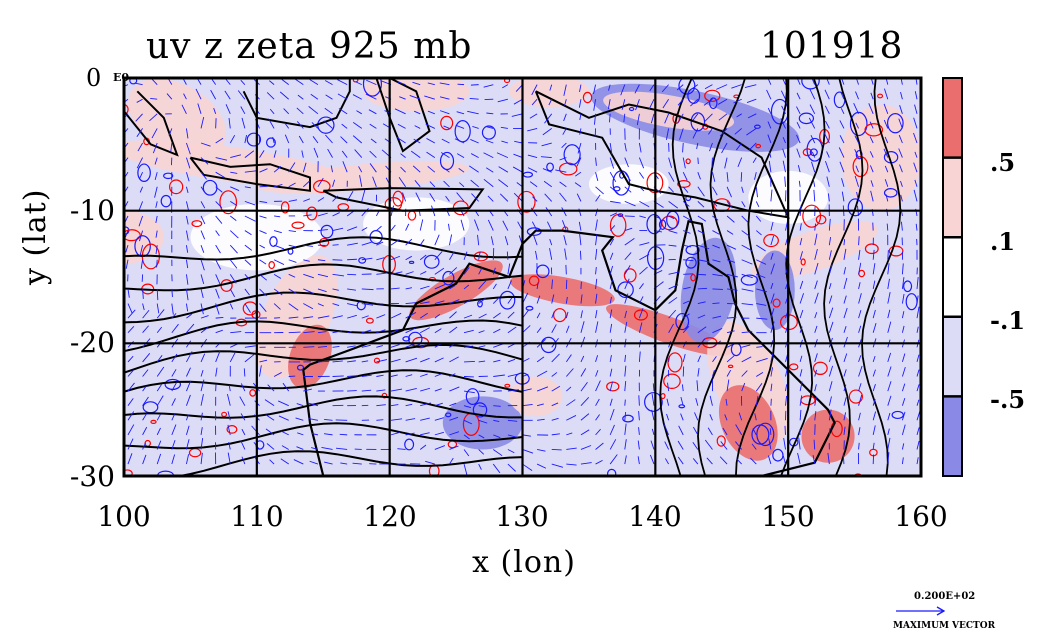 The height and width of the screenshot is (637, 1056). Describe the element at coordinates (124, 516) in the screenshot. I see `x-tick-label: 100` at that location.